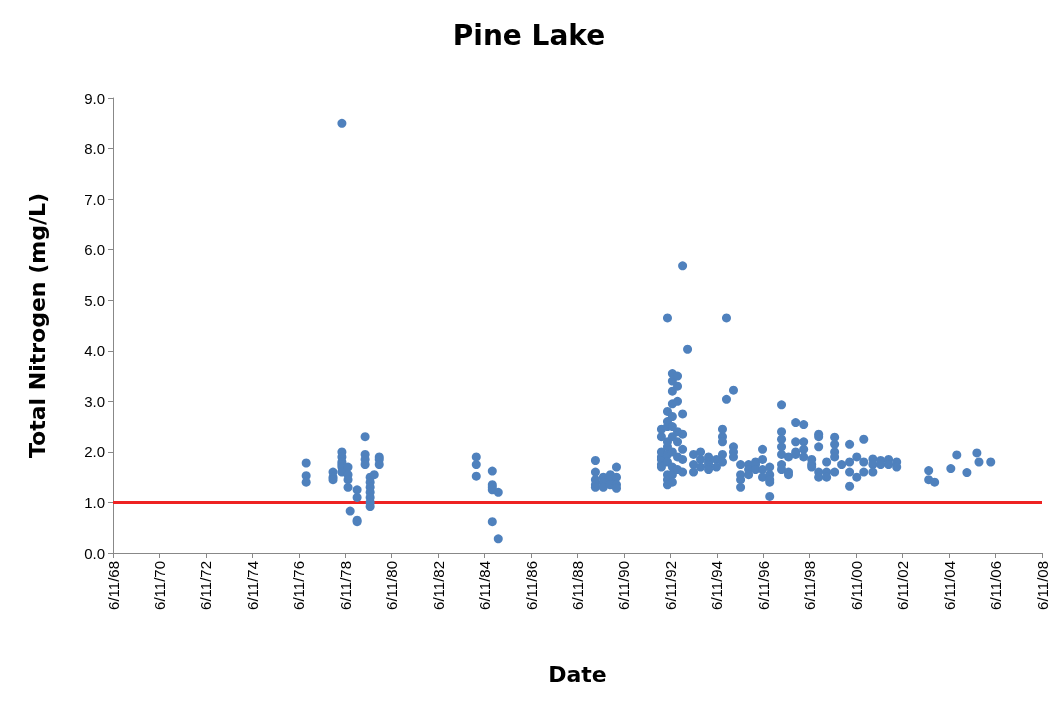  What do you see at coordinates (94, 98) in the screenshot?
I see `y-tick-label: 9.0` at bounding box center [94, 98].